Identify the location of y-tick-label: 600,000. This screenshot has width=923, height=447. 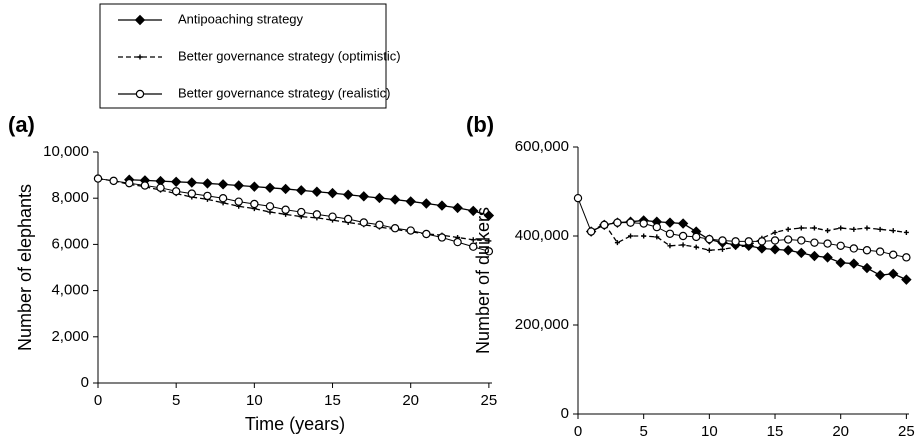
(542, 146).